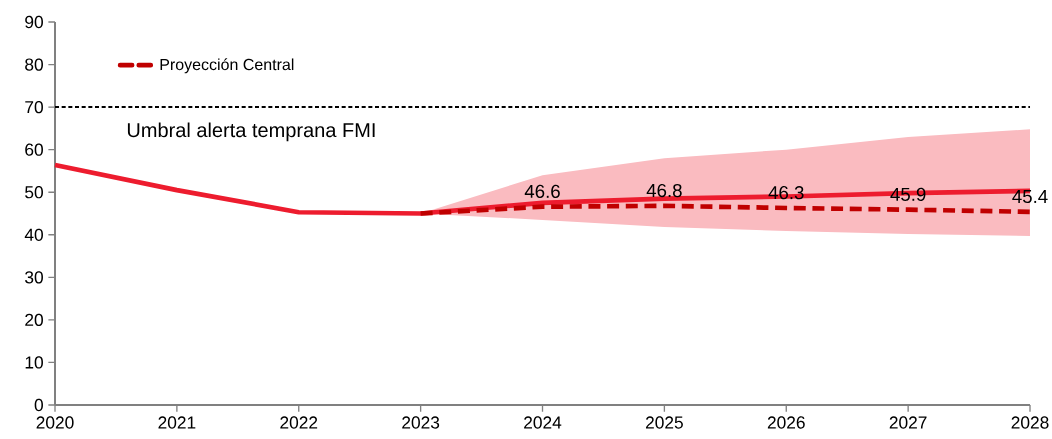 Image resolution: width=1052 pixels, height=439 pixels. What do you see at coordinates (227, 66) in the screenshot?
I see `legend-label: Proyección Central` at bounding box center [227, 66].